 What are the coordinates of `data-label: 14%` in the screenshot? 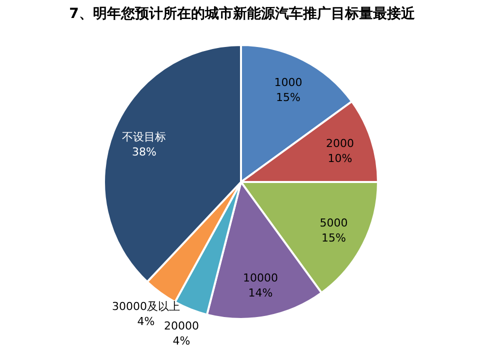 It's located at (260, 293).